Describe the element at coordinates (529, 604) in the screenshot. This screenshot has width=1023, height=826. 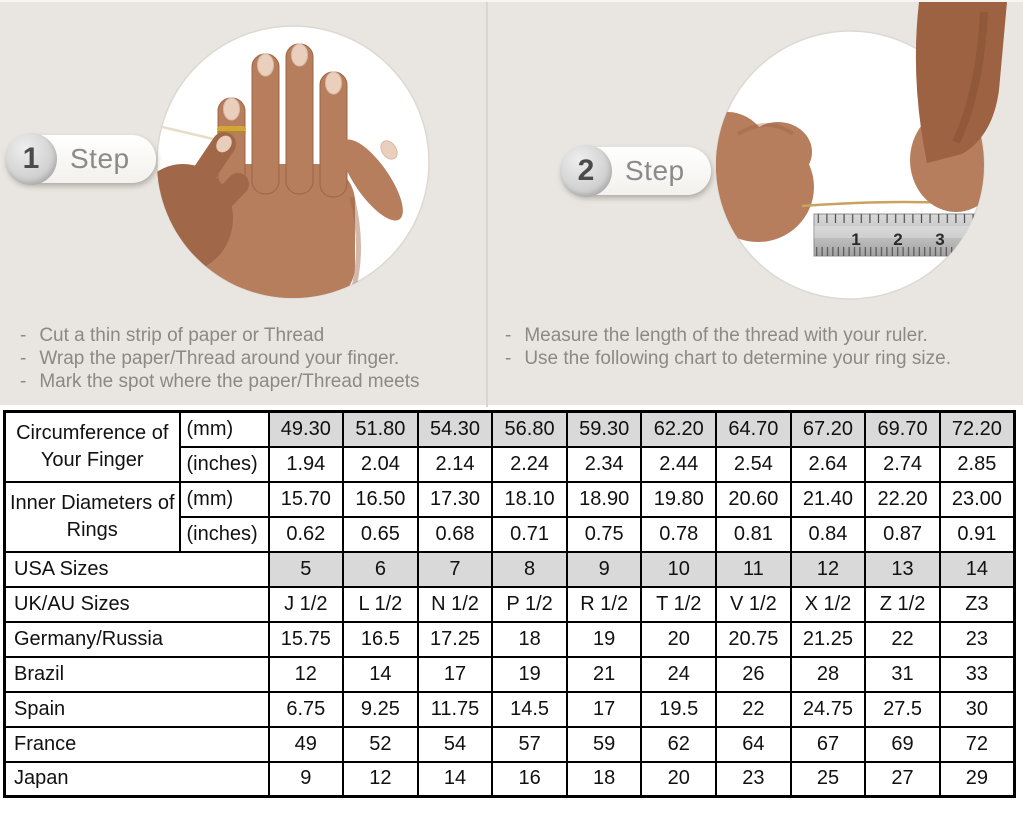
I see `size-value-cell: P 1/2` at that location.